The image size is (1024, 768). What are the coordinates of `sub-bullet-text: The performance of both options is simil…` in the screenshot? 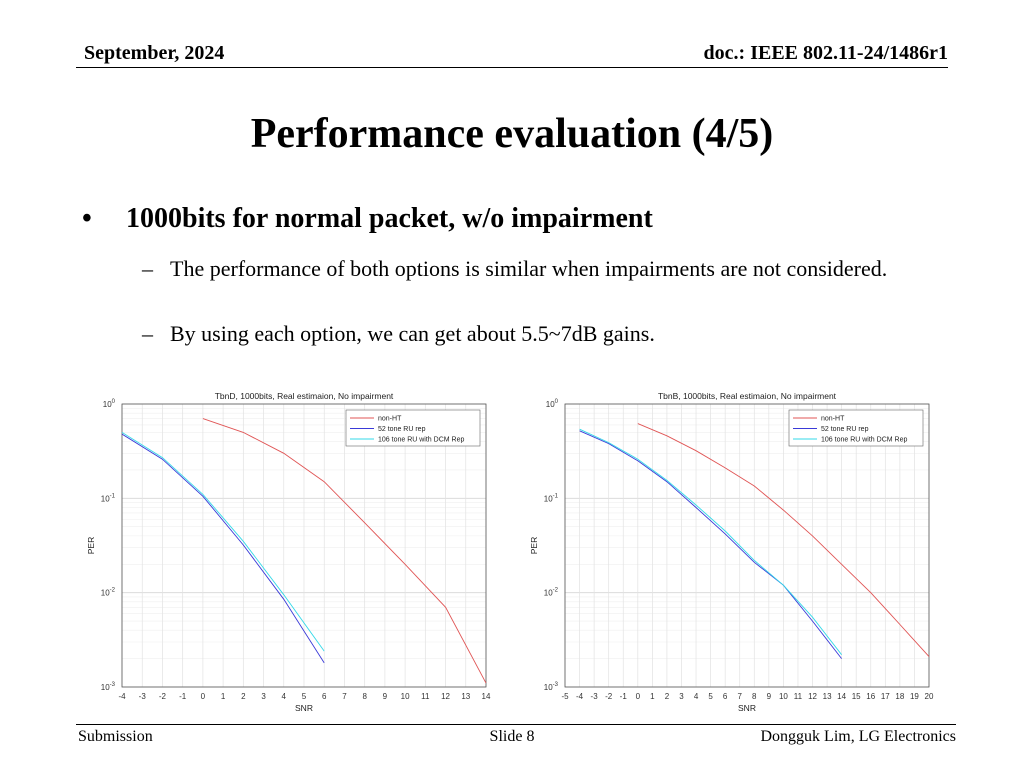 It's located at (529, 268).